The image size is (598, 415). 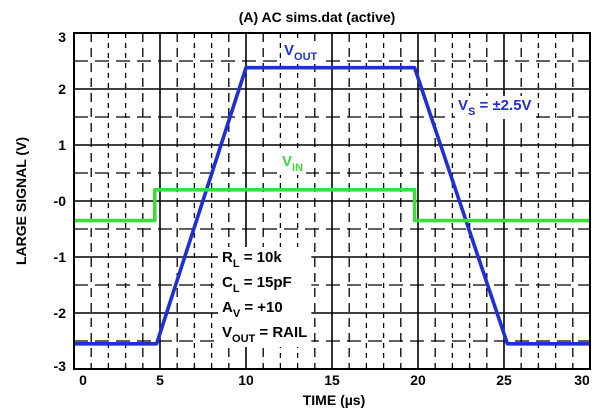 I want to click on condition-rl: RL = 10k, so click(x=252, y=259).